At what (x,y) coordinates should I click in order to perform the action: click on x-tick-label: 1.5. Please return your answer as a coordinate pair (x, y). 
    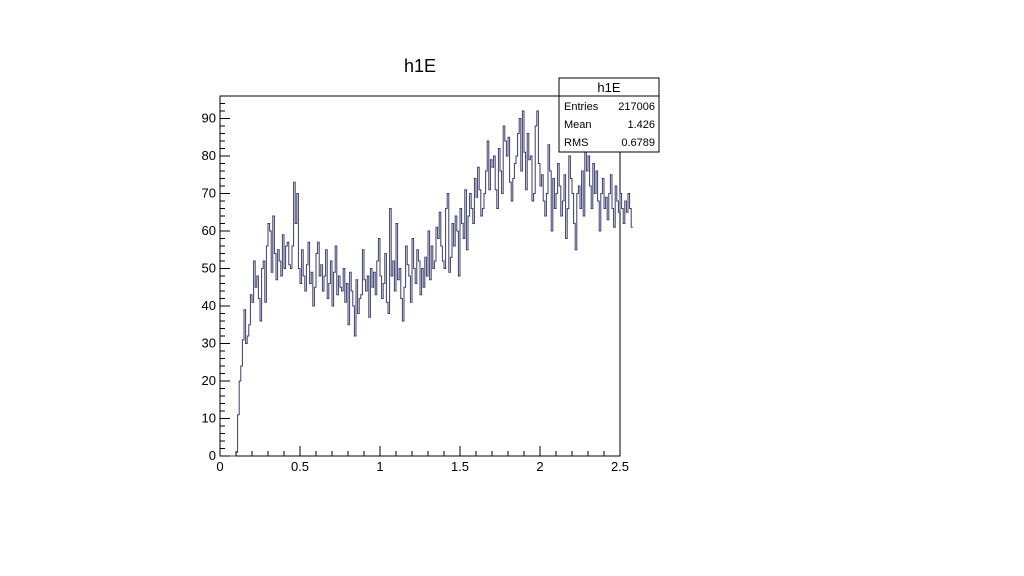
    Looking at the image, I should click on (460, 466).